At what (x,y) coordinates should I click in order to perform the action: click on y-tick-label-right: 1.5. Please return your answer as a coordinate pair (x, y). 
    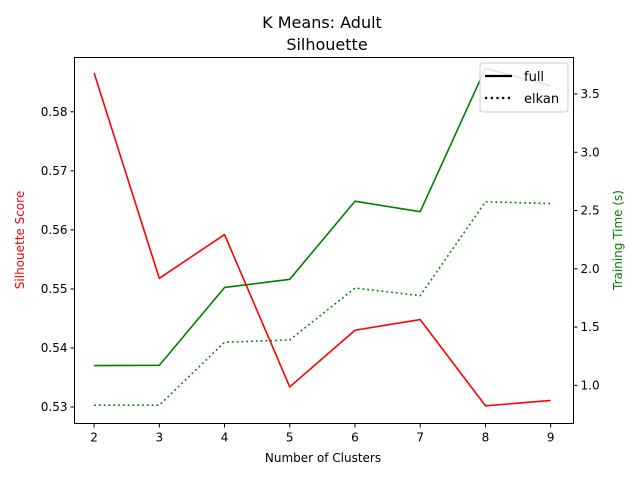
    Looking at the image, I should click on (590, 327).